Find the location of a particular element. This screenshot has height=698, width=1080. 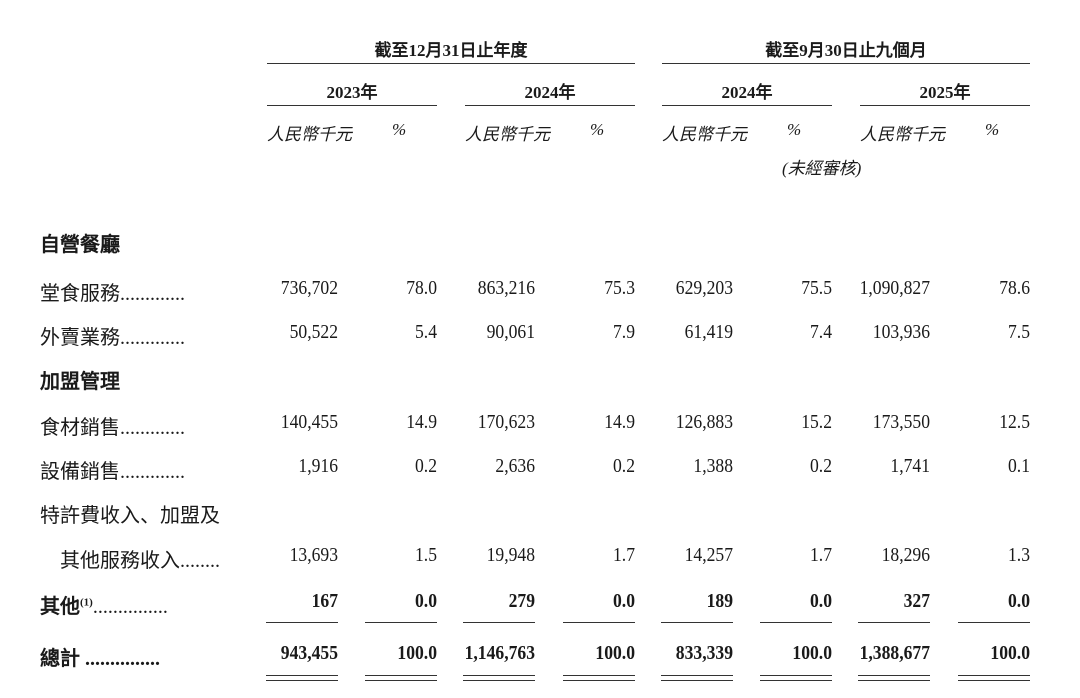

percent-cell: 7.5 is located at coordinates (1019, 332).